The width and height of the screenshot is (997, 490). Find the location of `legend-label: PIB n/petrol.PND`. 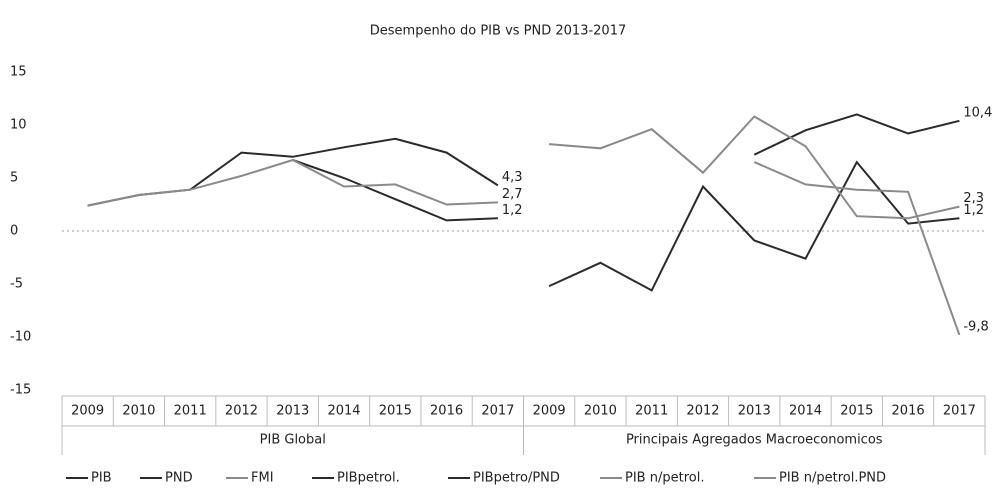

legend-label: PIB n/petrol.PND is located at coordinates (832, 478).